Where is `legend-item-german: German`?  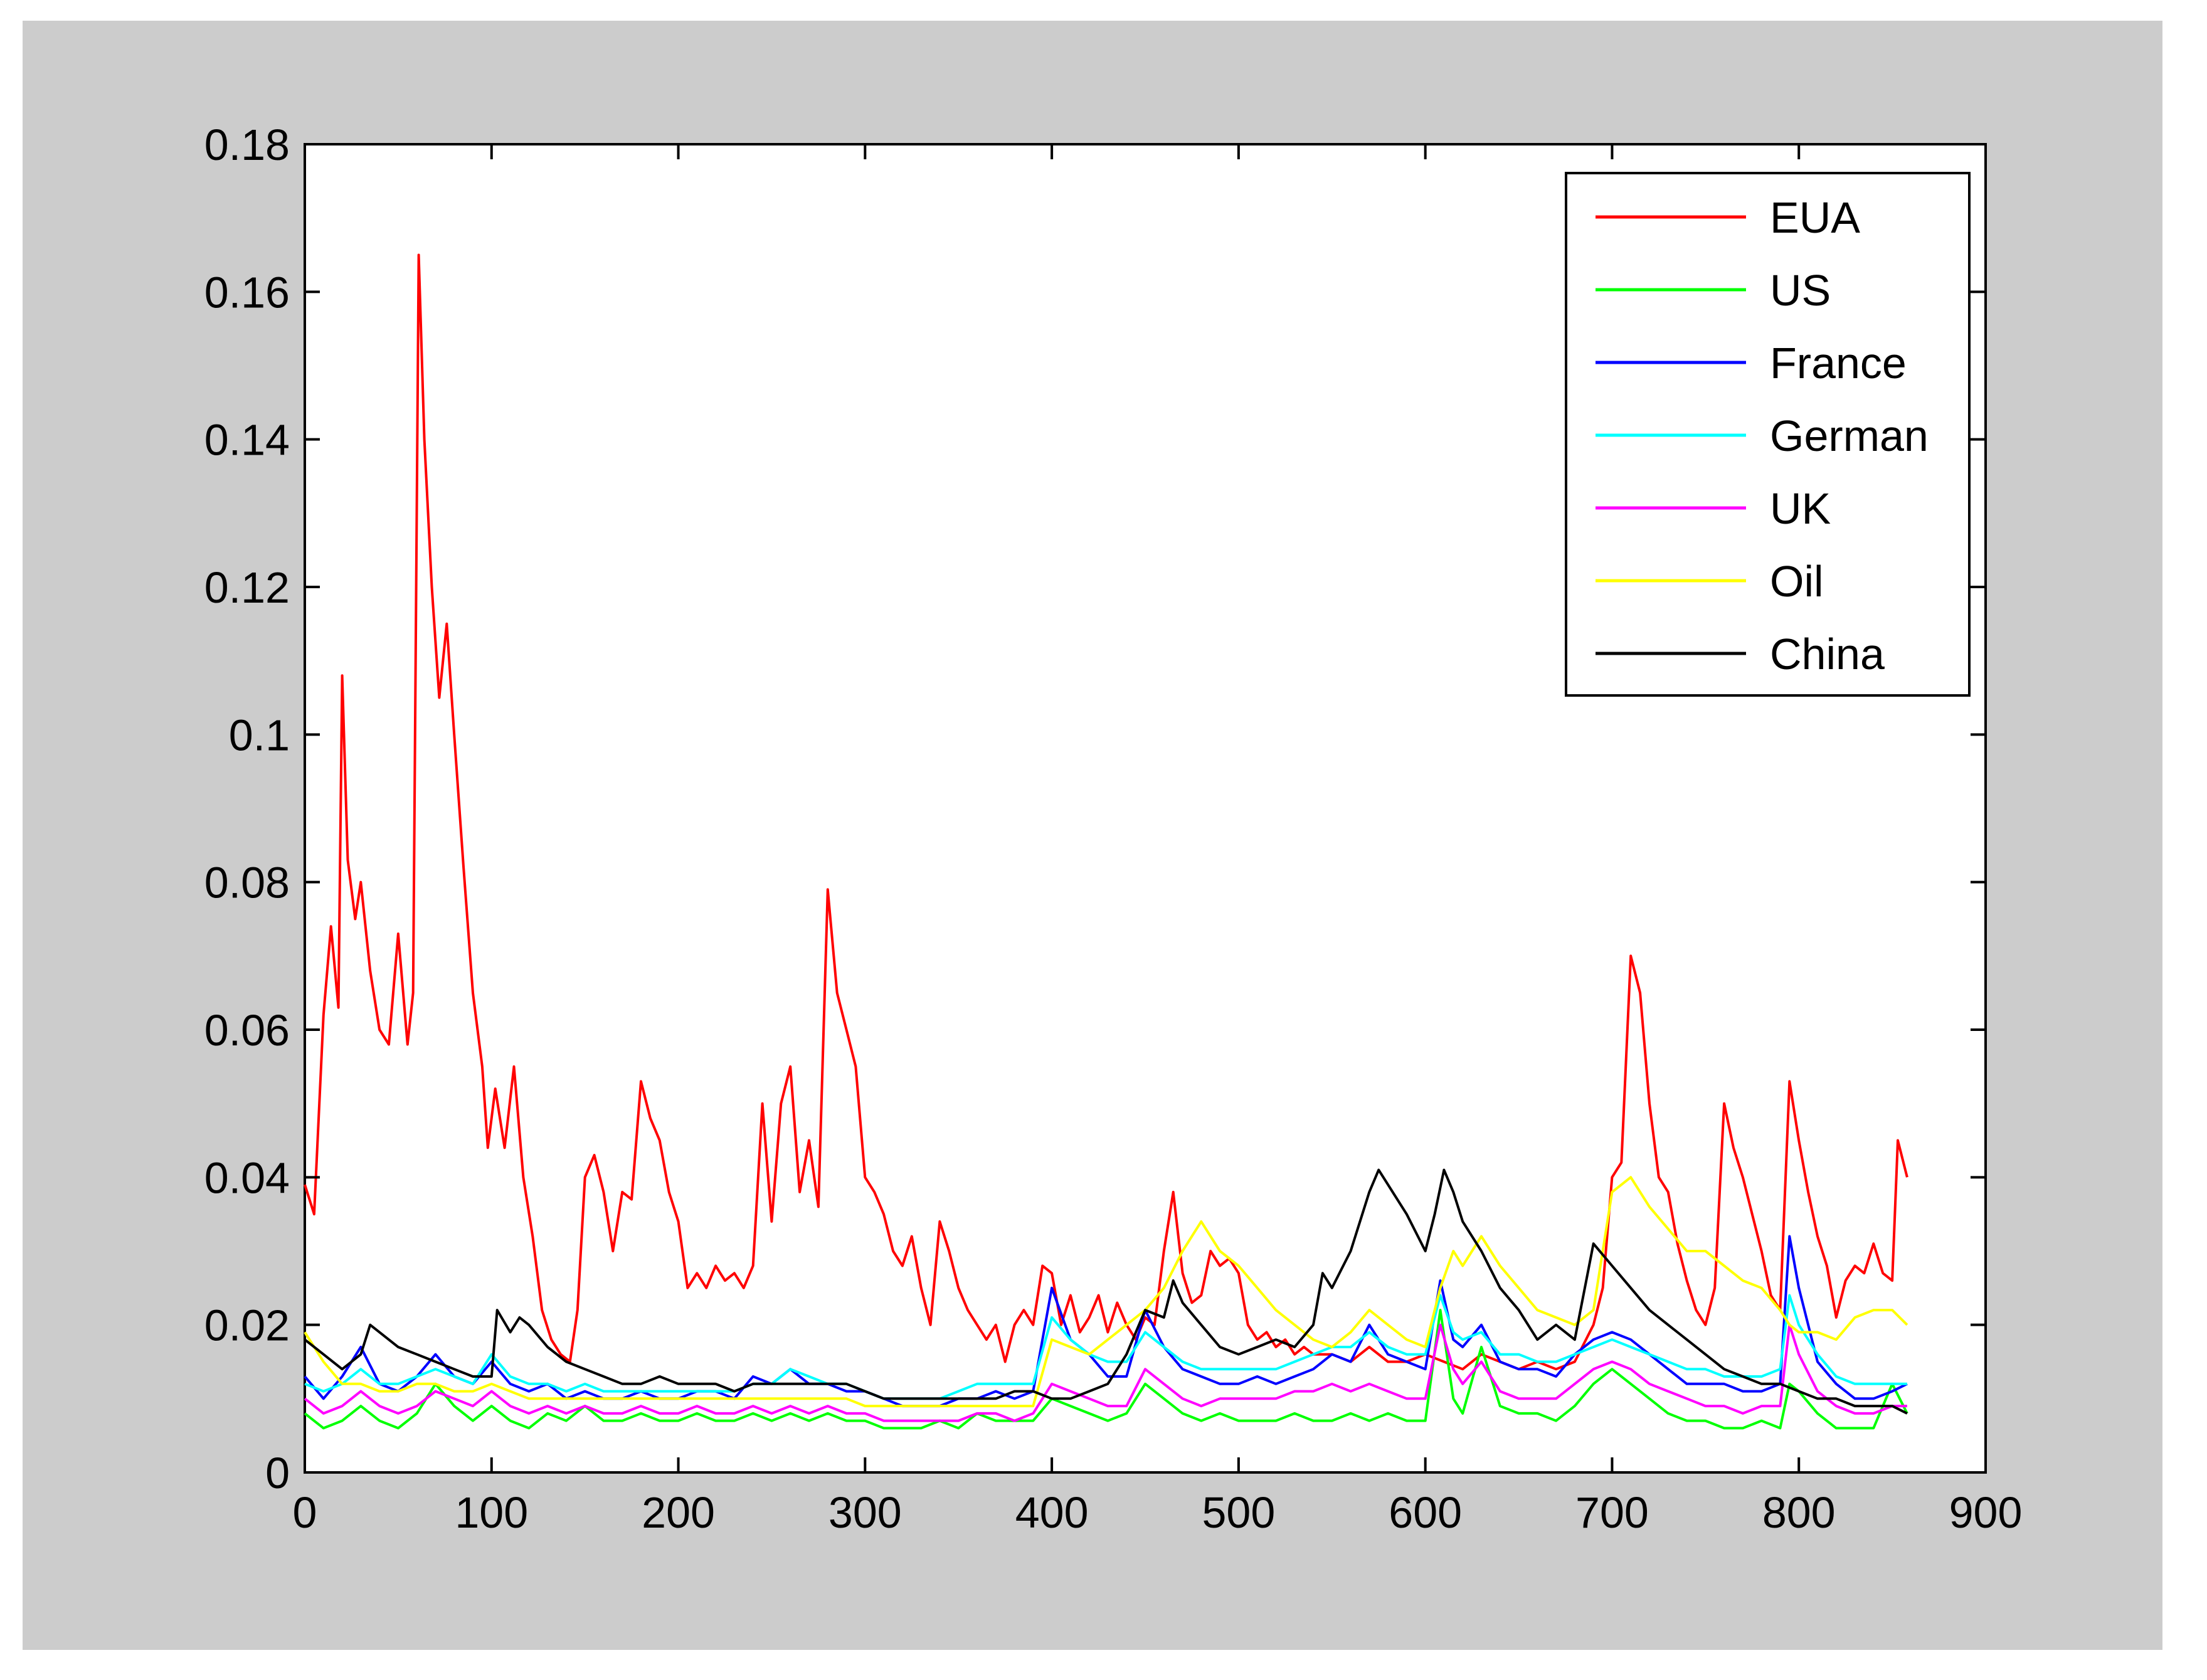 legend-item-german: German is located at coordinates (1763, 435).